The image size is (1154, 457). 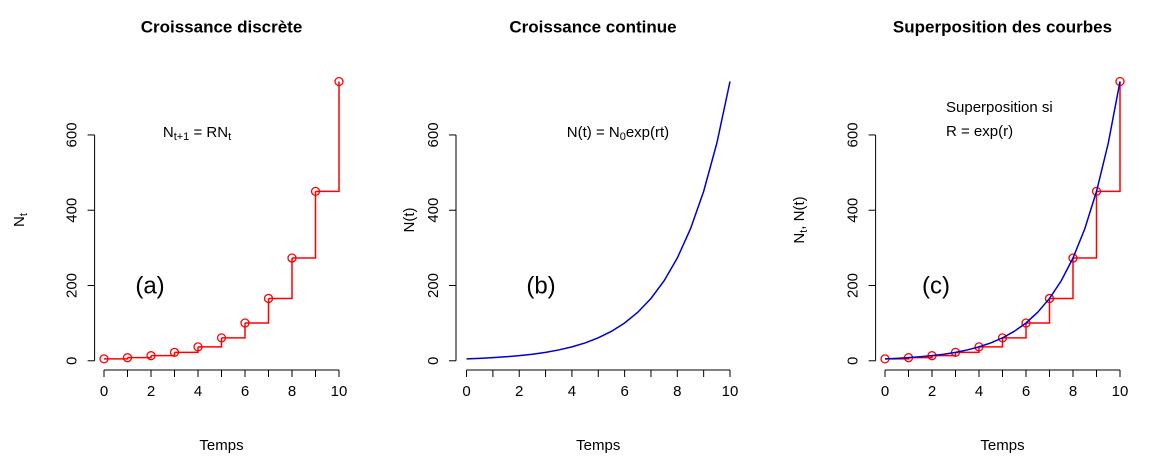 I want to click on panel-title: Superposition des courbes, so click(x=1002, y=26).